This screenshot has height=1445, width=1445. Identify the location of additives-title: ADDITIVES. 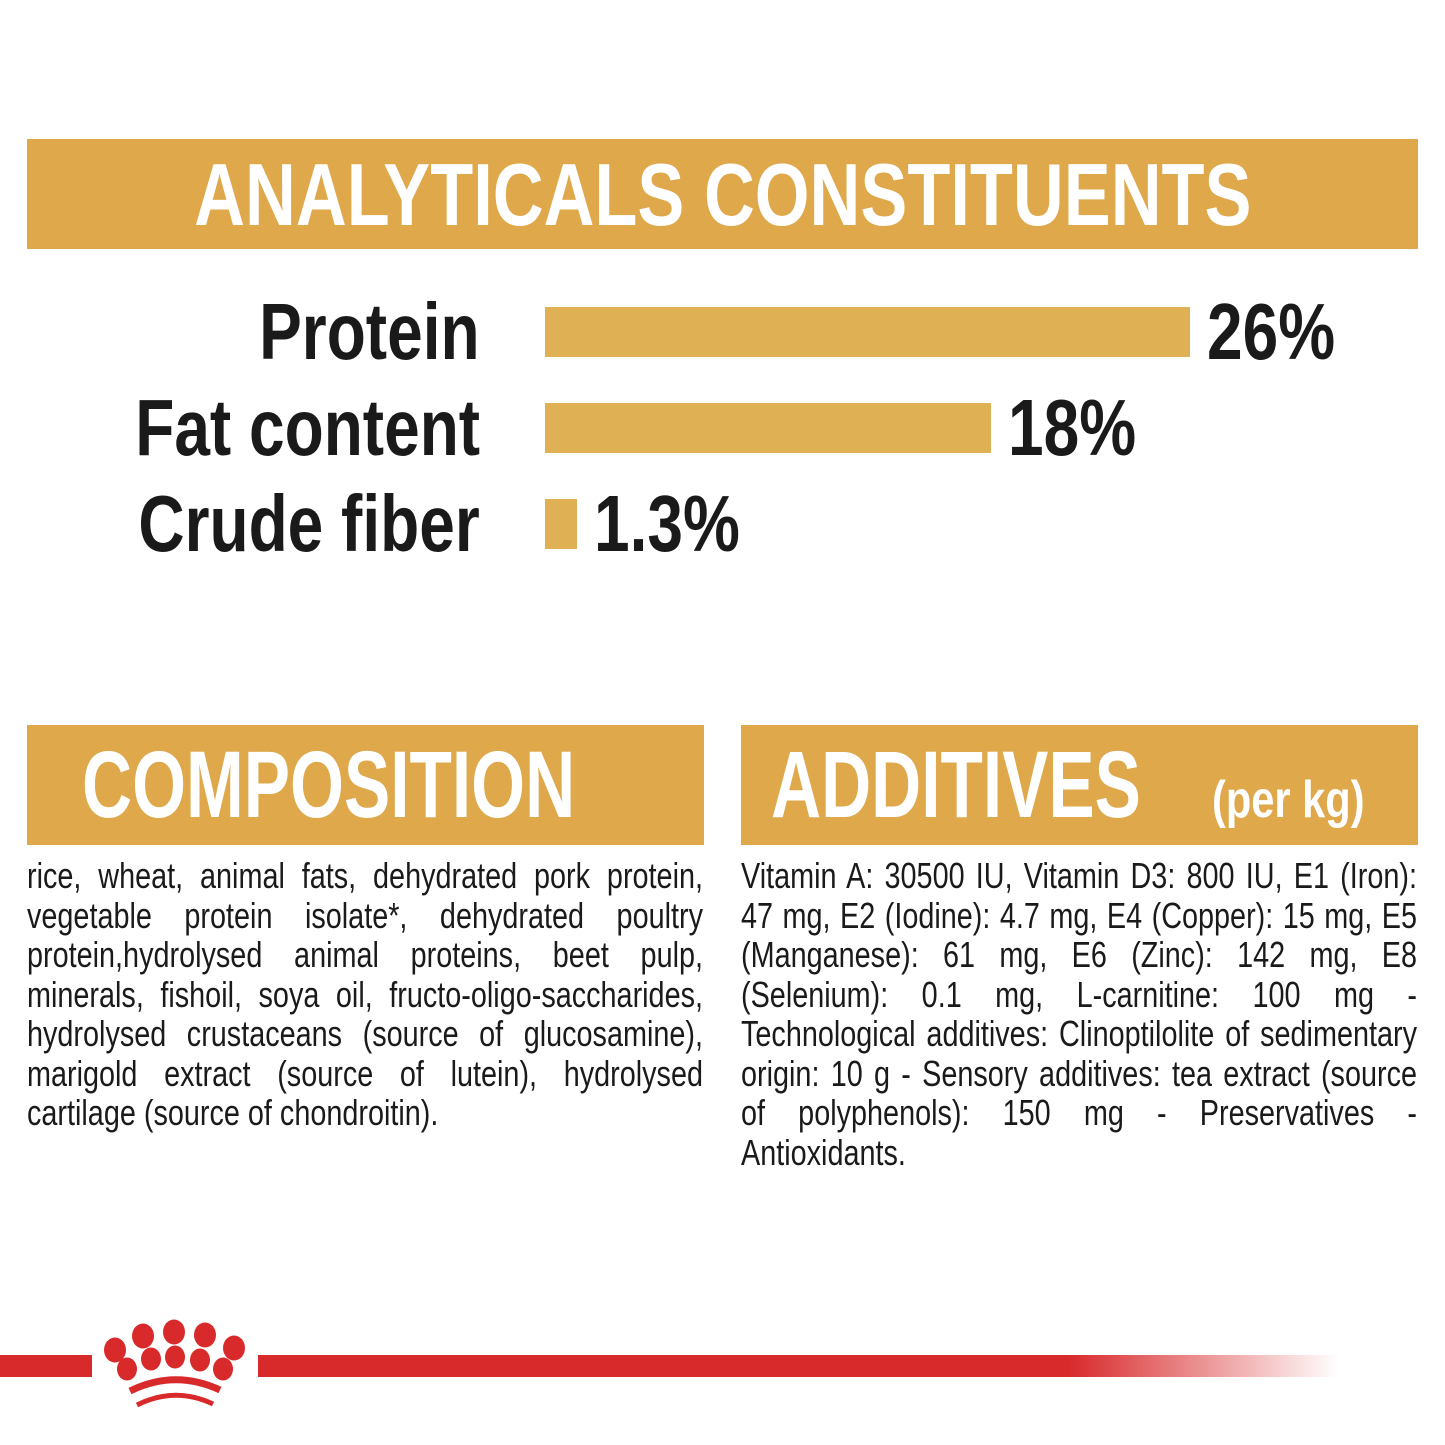
(956, 785).